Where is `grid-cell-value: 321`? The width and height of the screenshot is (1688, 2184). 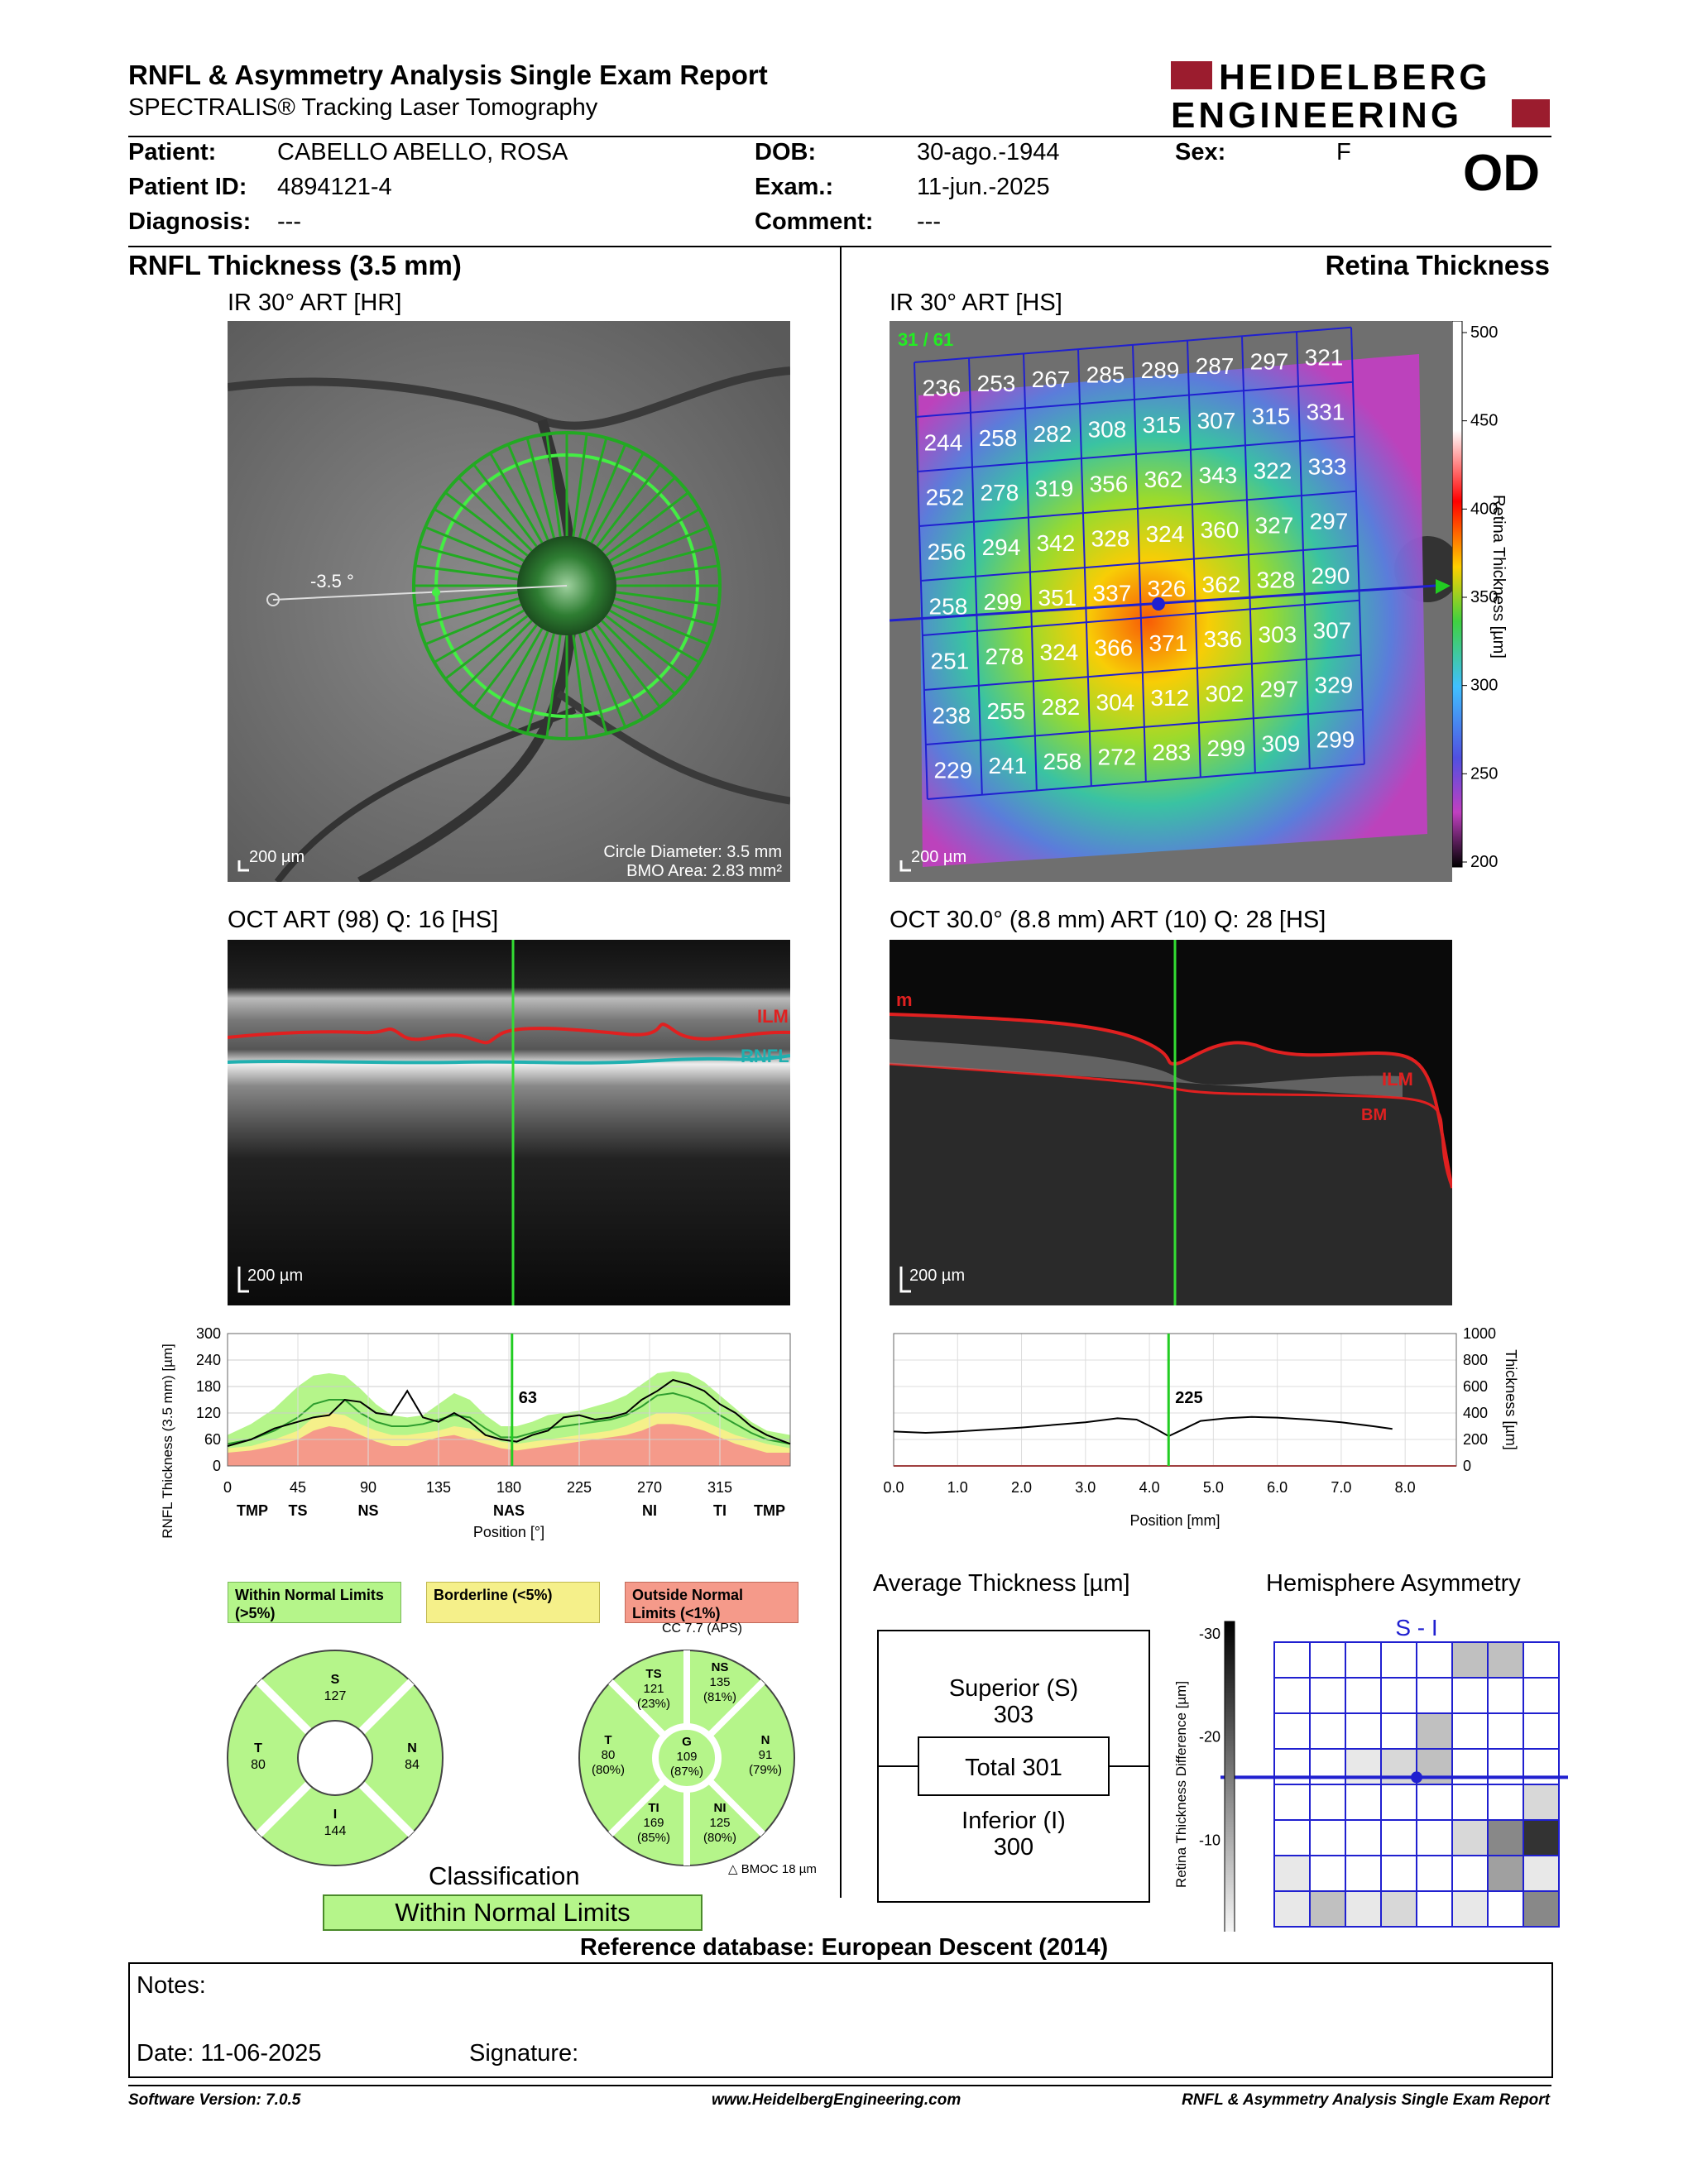 grid-cell-value: 321 is located at coordinates (1324, 357).